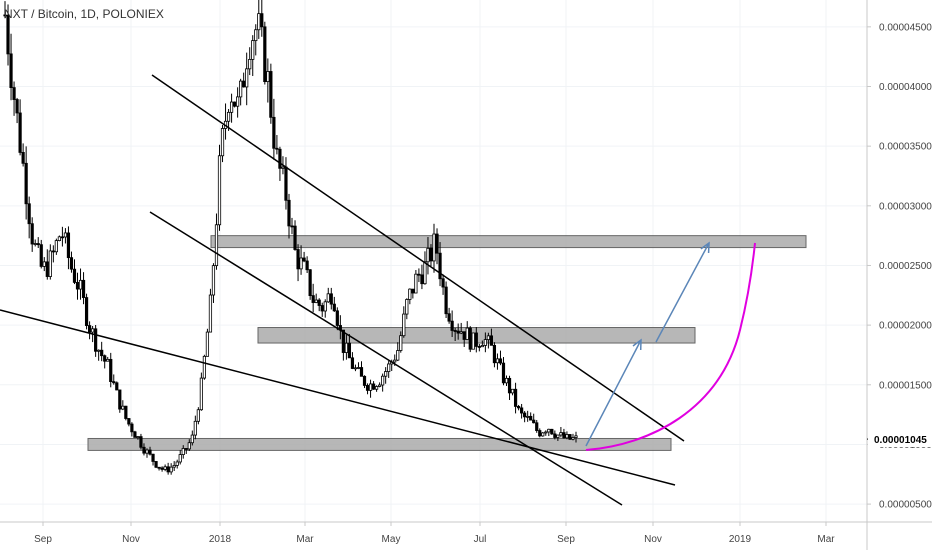  Describe the element at coordinates (84, 14) in the screenshot. I see `chart-title: NXT / Bitcoin, 1D, POLONIEX` at that location.